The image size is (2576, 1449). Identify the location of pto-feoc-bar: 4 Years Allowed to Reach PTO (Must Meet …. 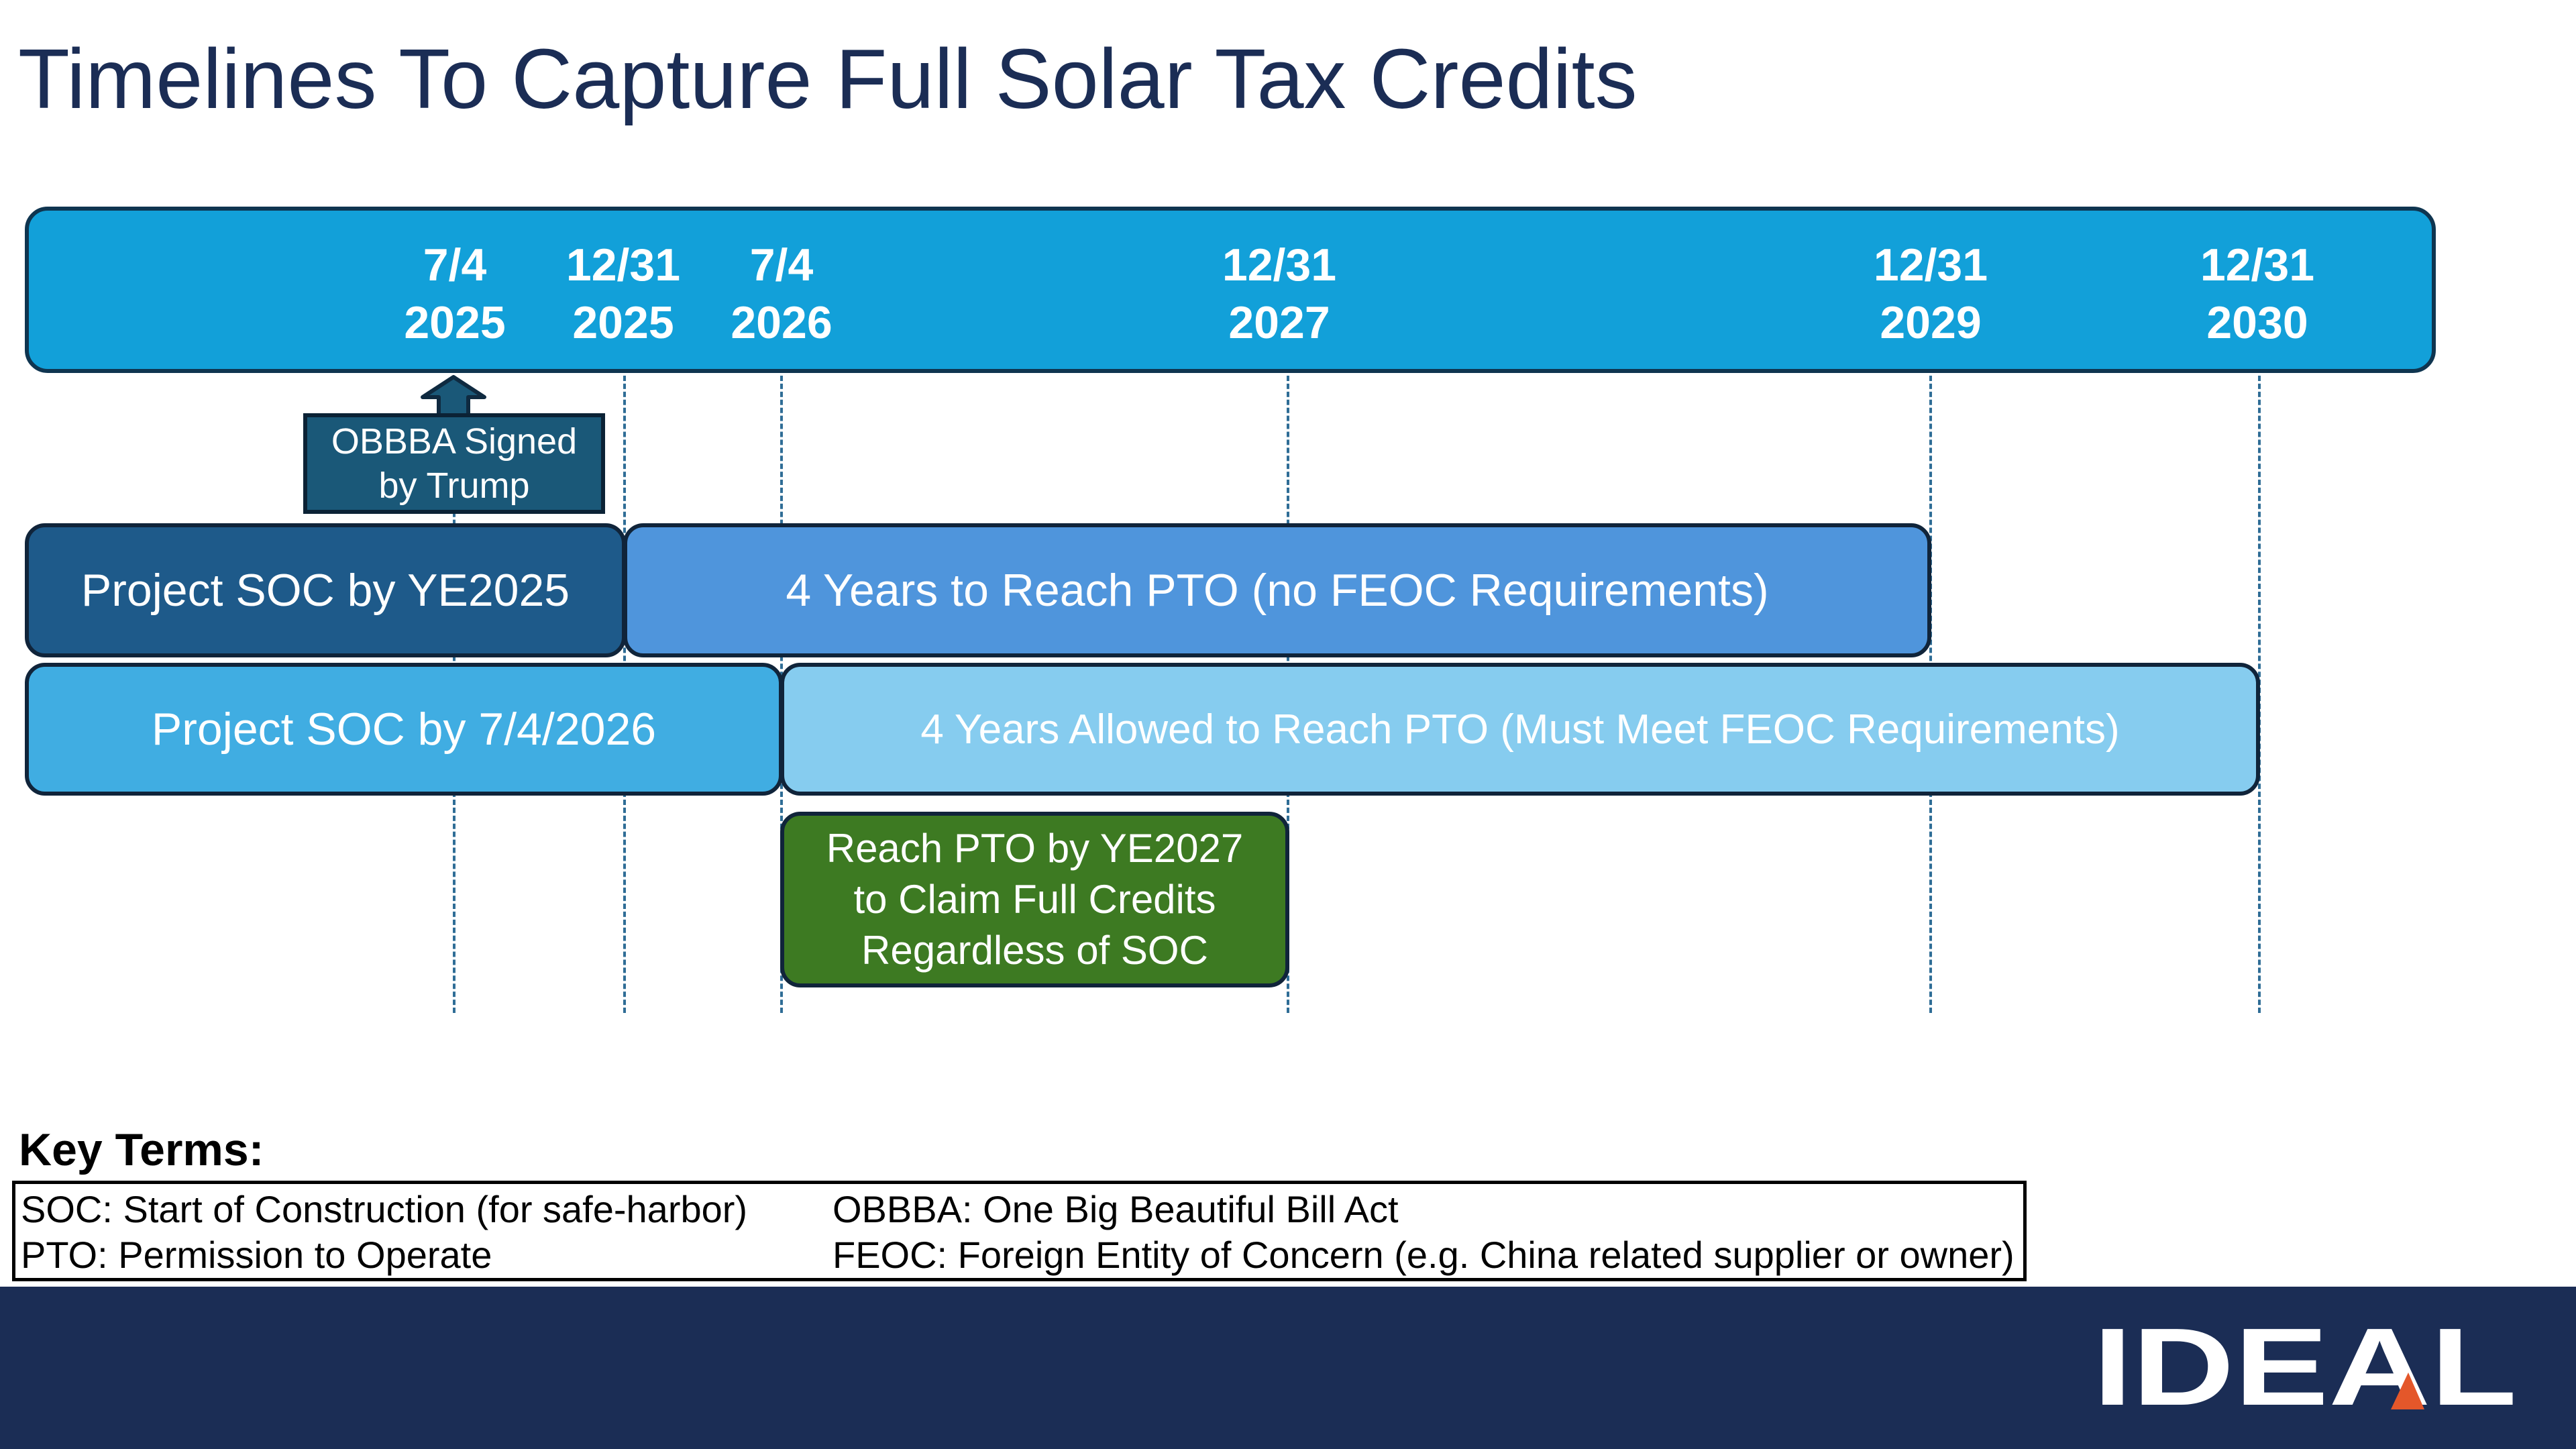
(1520, 729).